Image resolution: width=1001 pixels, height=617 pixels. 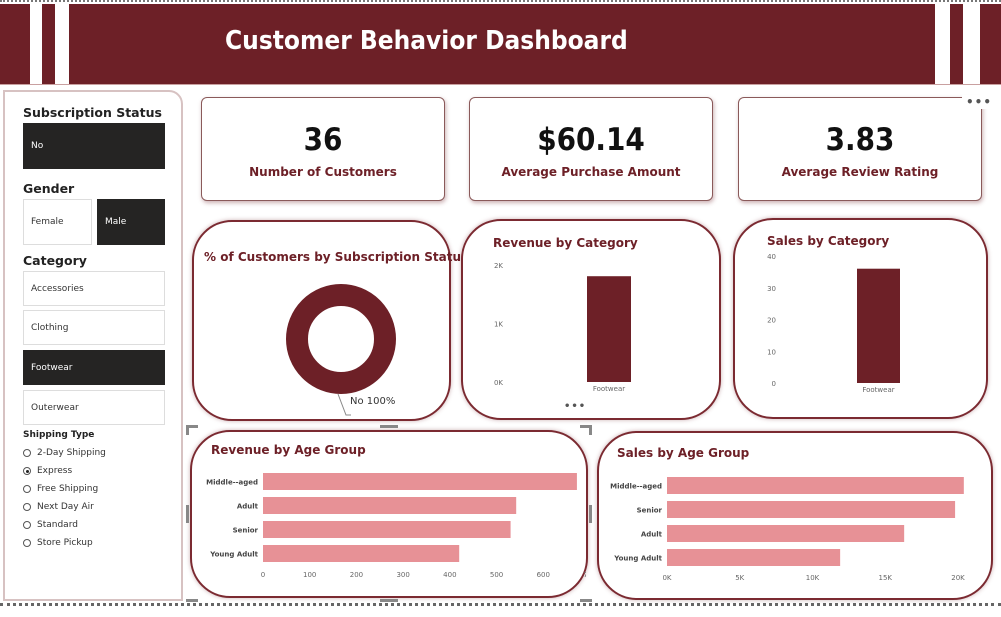 What do you see at coordinates (860, 140) in the screenshot?
I see `kpi-value: 3.83` at bounding box center [860, 140].